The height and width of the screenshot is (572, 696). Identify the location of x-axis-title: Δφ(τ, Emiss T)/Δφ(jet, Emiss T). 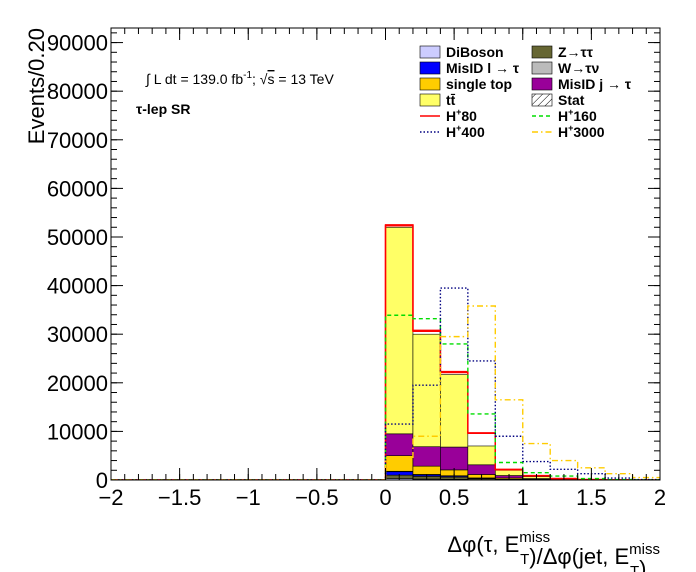
(553, 550).